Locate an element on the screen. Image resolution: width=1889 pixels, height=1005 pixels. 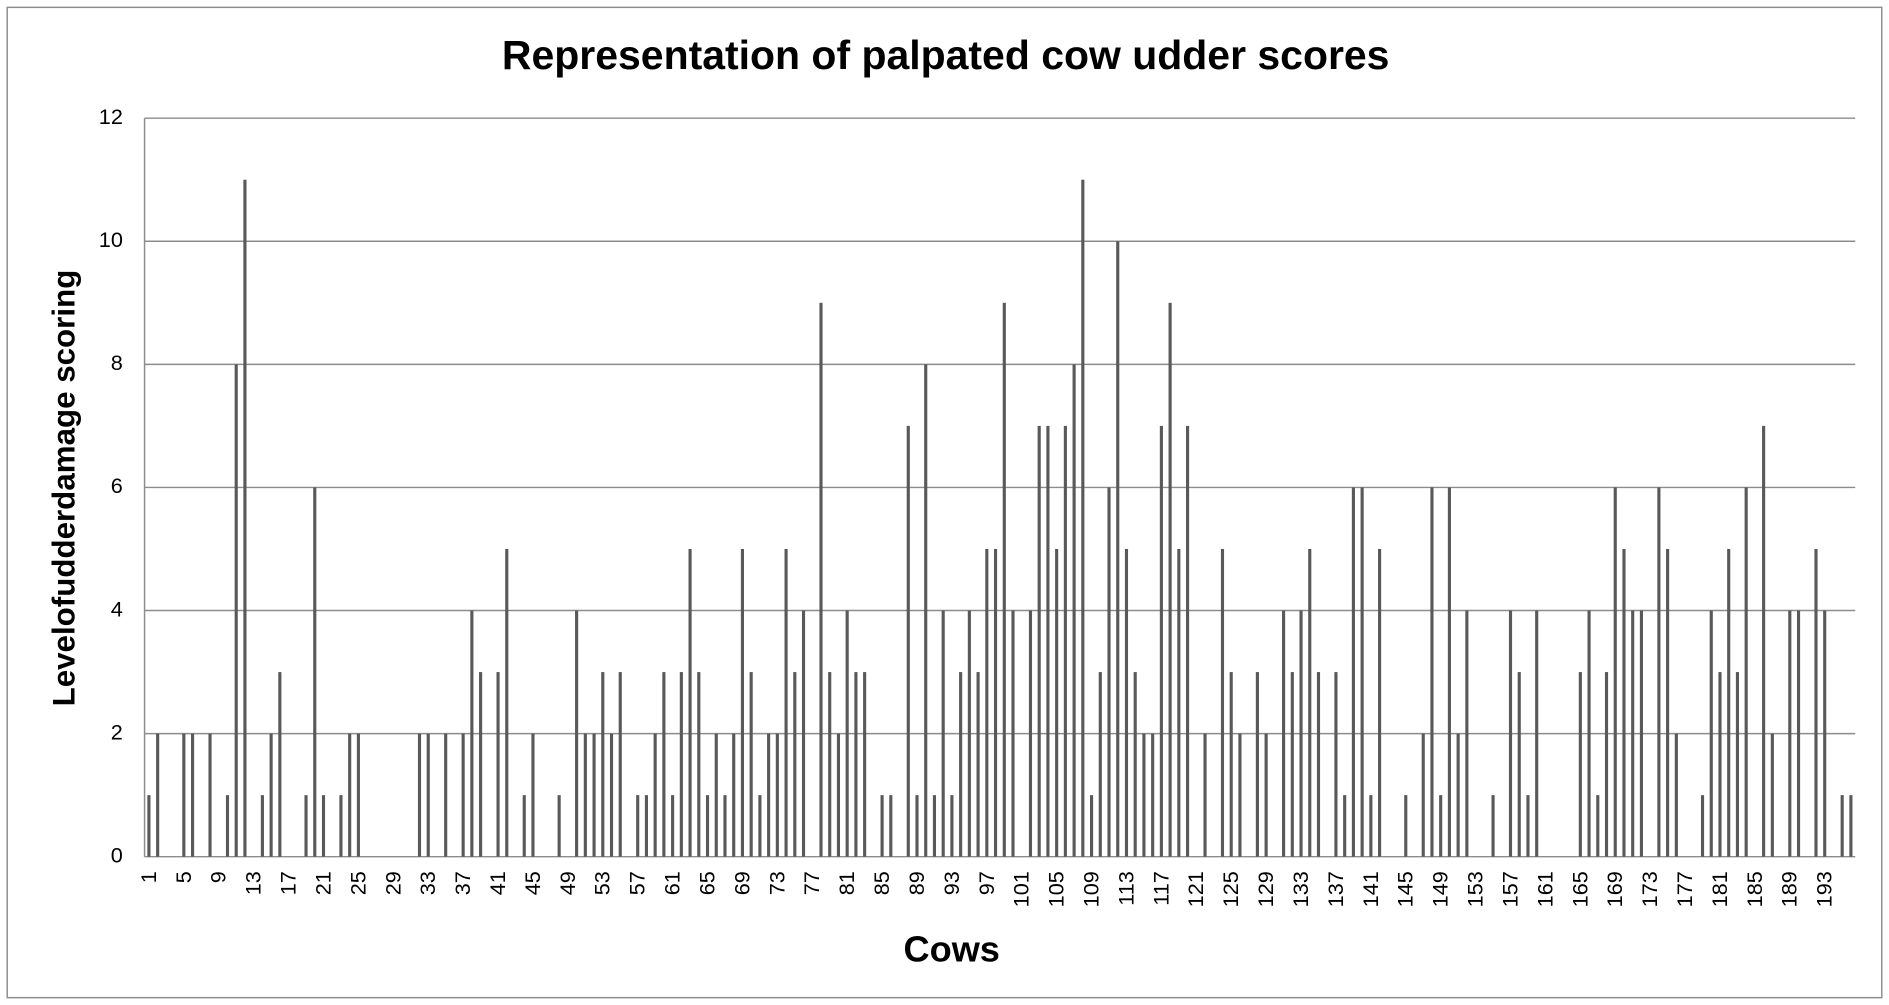
x-tick-label: 149 is located at coordinates (1440, 889).